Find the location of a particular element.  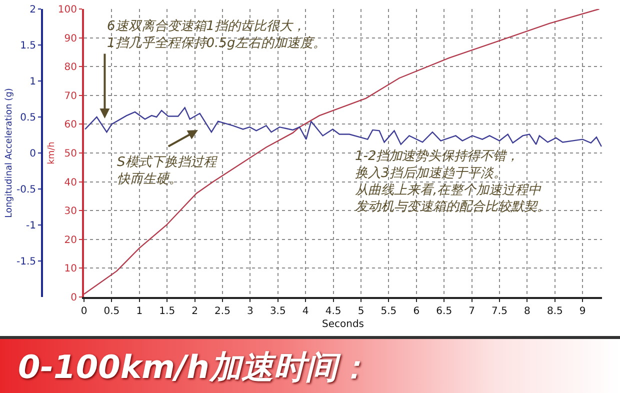

y-tick-label: 80 is located at coordinates (70, 68).